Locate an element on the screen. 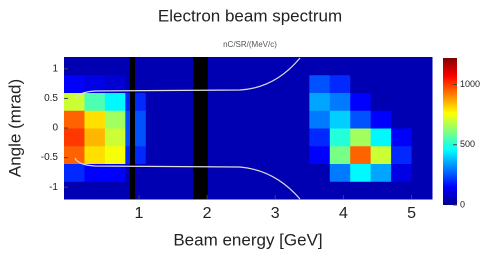 The image size is (498, 263). y-tick-label: 1 is located at coordinates (55, 68).